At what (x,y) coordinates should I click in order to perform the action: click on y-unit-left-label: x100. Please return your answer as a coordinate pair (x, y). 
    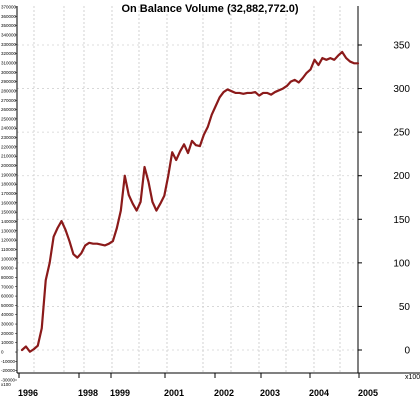
    Looking at the image, I should click on (6, 384).